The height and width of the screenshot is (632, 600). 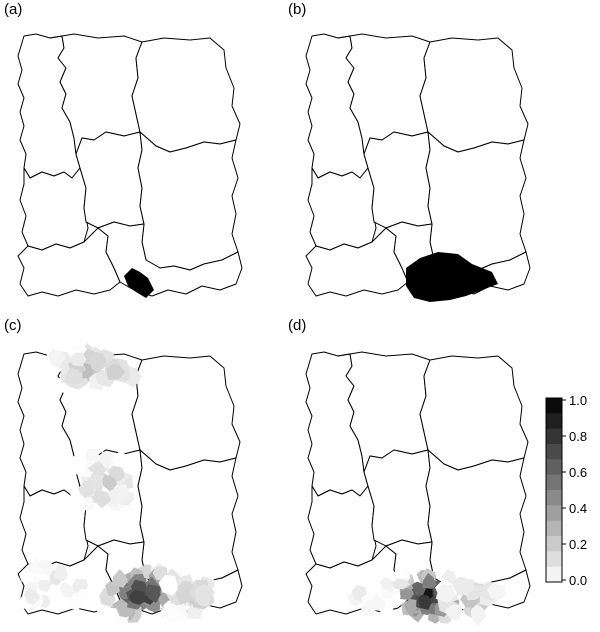 I want to click on colorbar-tick-0-4: 0.4, so click(x=578, y=508).